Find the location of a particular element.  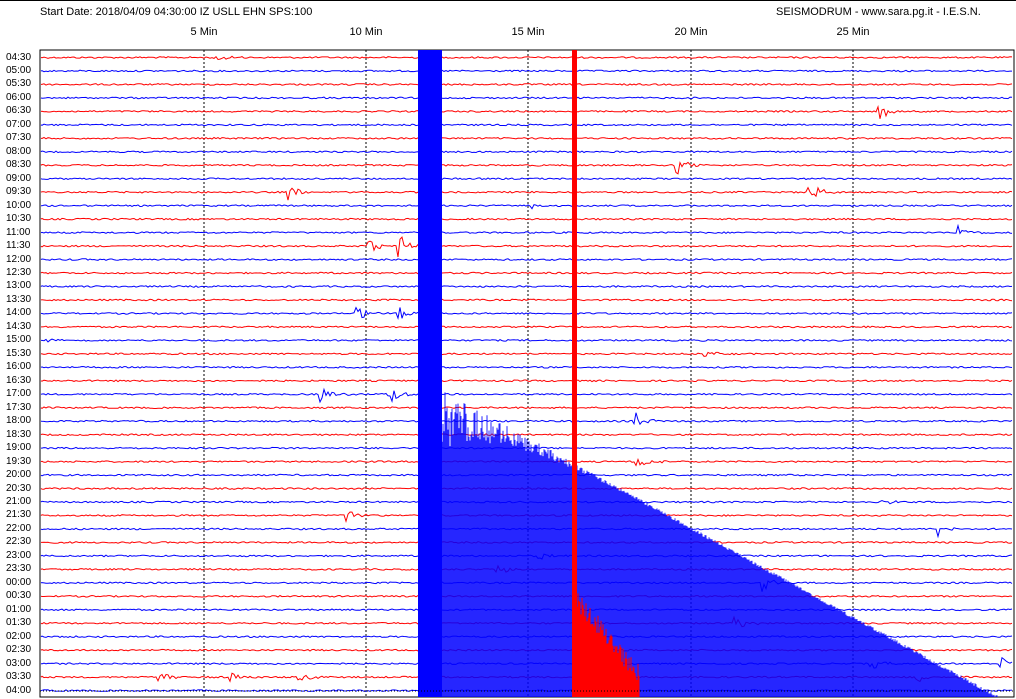

time-label: 10:30 is located at coordinates (19, 219).